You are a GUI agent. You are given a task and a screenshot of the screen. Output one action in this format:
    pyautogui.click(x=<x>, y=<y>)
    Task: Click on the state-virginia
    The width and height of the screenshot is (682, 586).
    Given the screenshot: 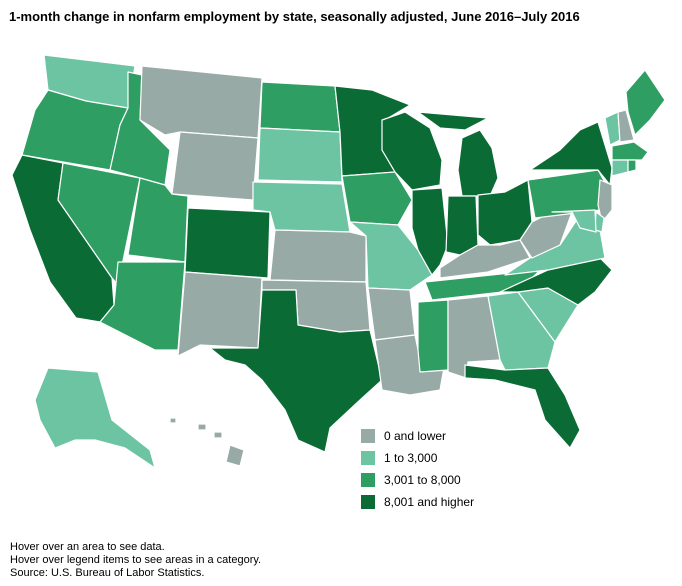 What is the action you would take?
    pyautogui.click(x=555, y=246)
    